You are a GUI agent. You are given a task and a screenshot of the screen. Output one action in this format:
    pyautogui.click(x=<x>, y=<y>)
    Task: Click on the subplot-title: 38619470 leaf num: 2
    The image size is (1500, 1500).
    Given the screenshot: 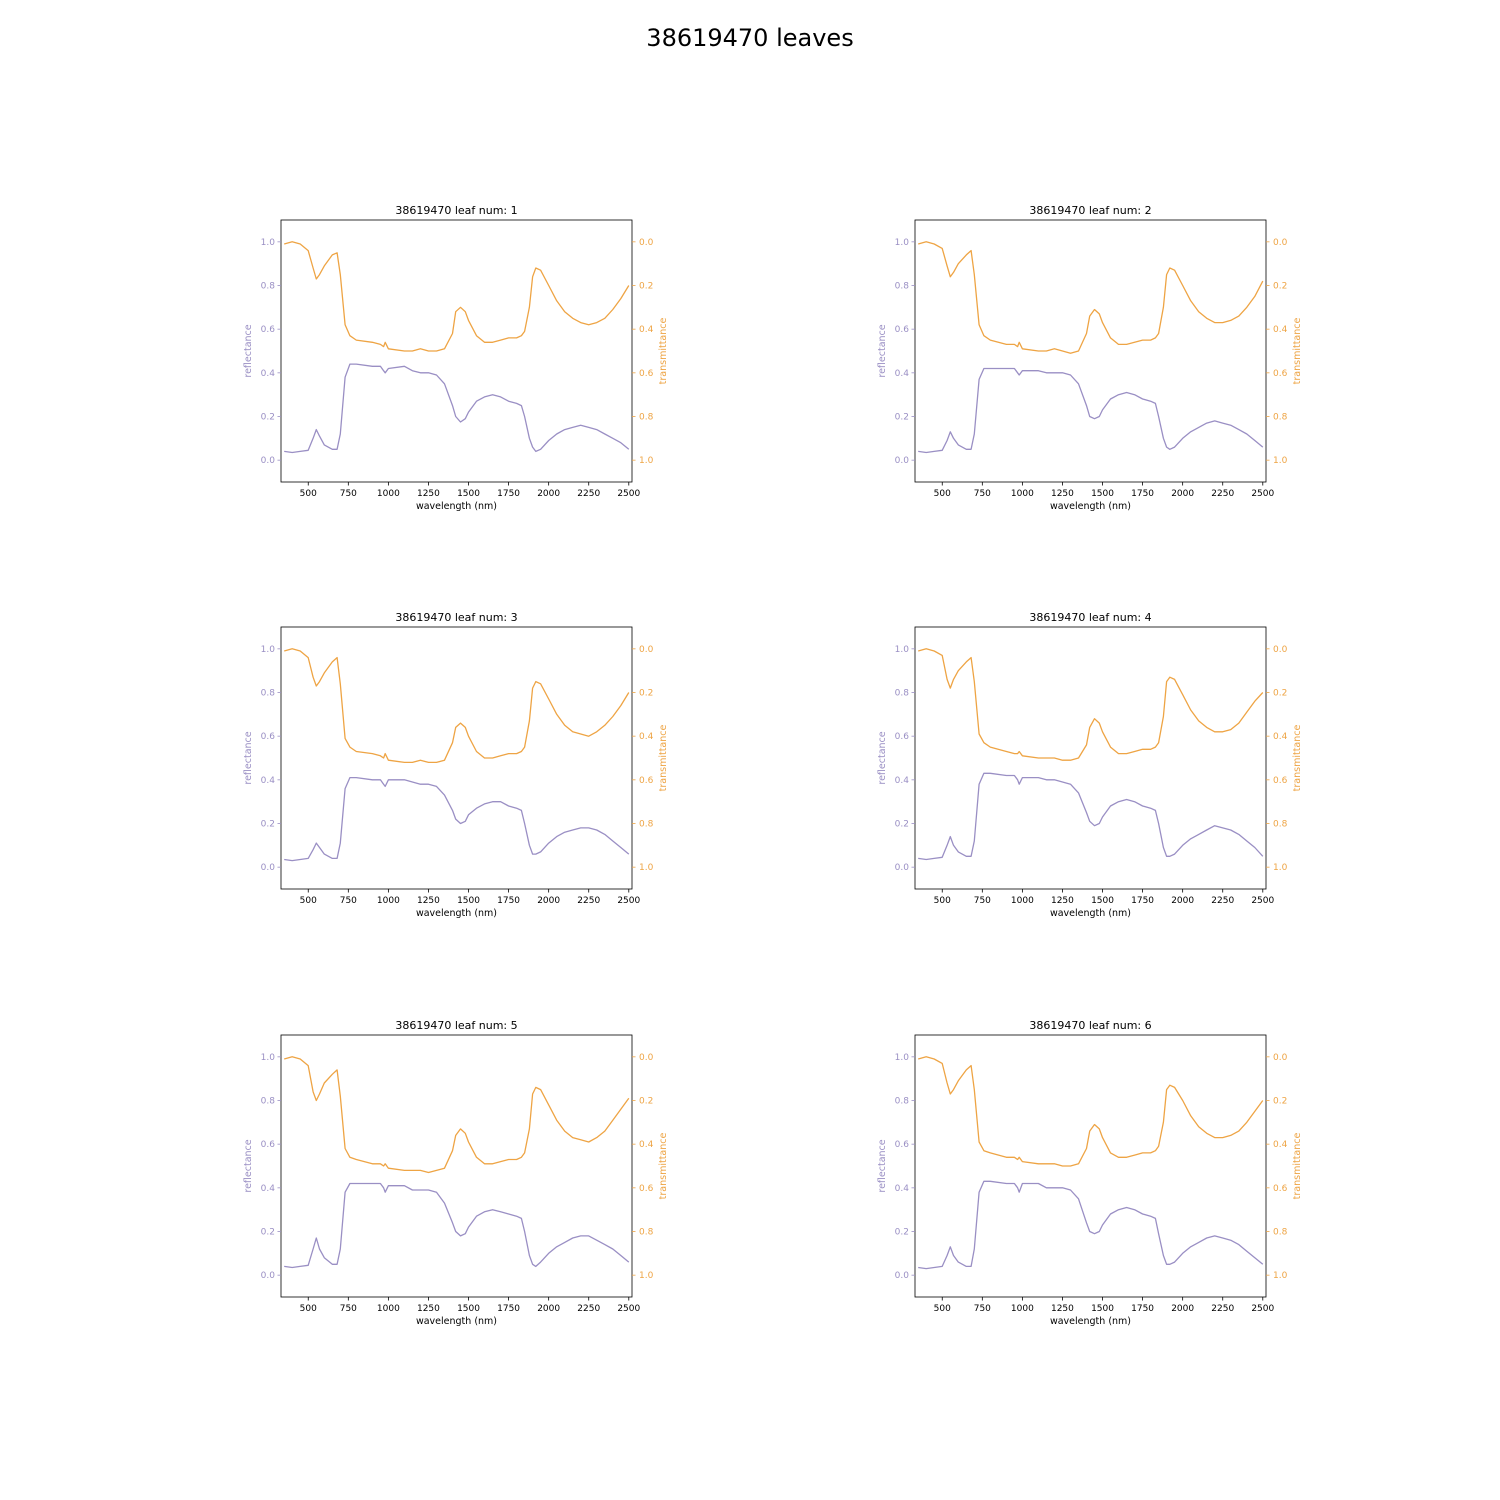 What is the action you would take?
    pyautogui.click(x=1090, y=210)
    